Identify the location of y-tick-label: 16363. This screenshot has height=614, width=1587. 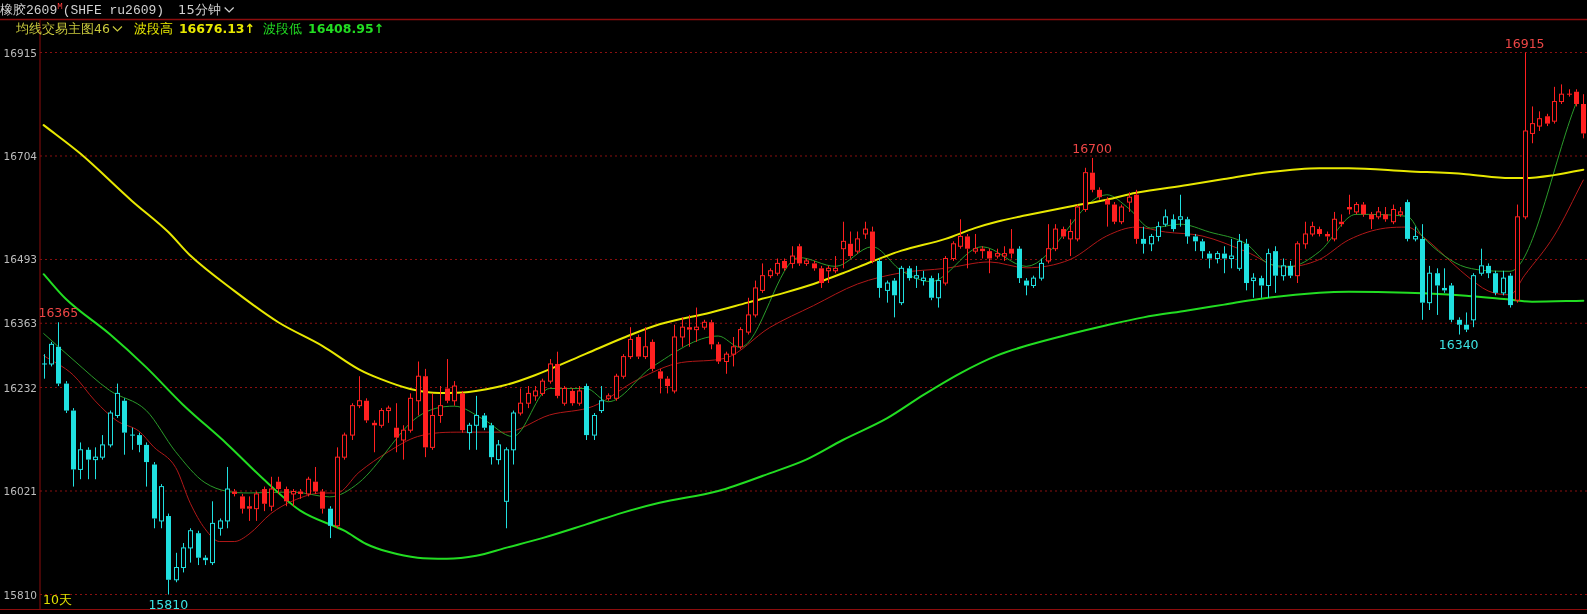
(20, 323).